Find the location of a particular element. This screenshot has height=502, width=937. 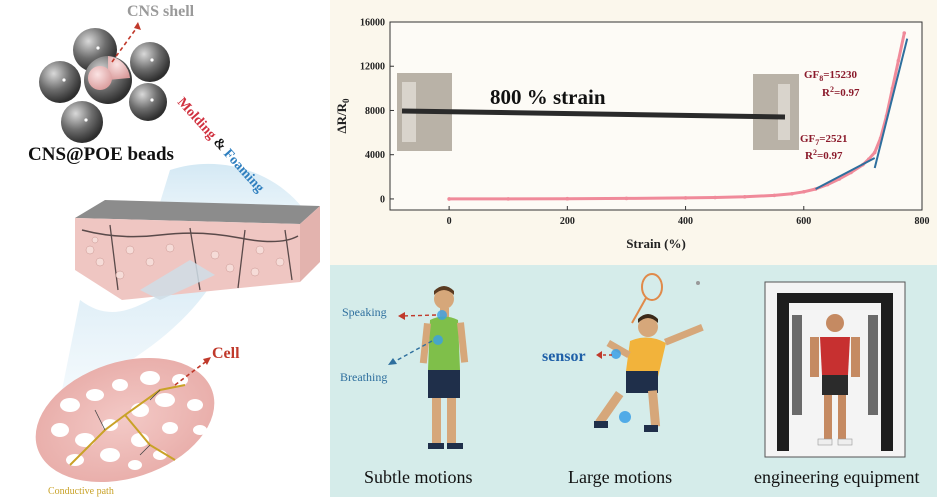

x-tick-label: 400 is located at coordinates (685, 221).